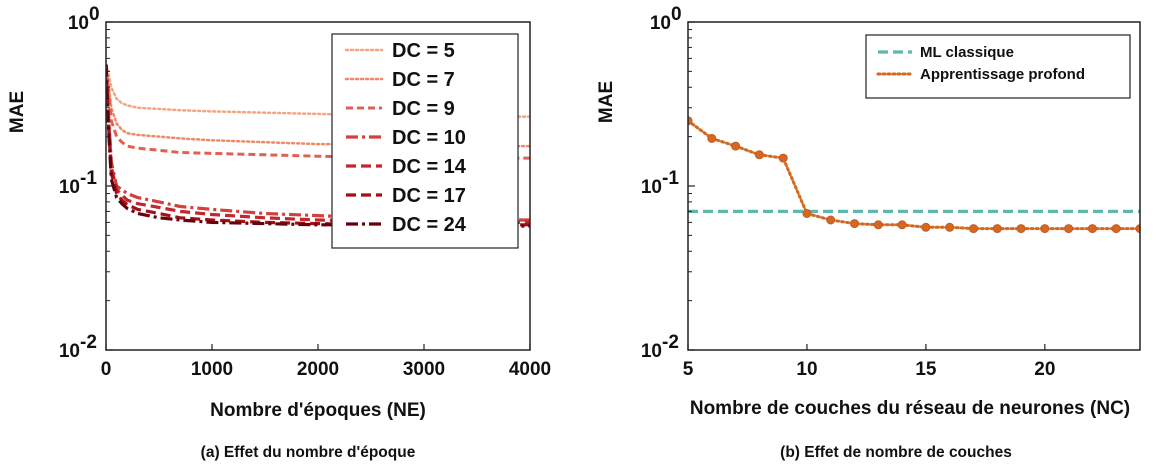 The height and width of the screenshot is (464, 1162). Describe the element at coordinates (94, 14) in the screenshot. I see `chart-a-y-tick-exponent: 0` at that location.